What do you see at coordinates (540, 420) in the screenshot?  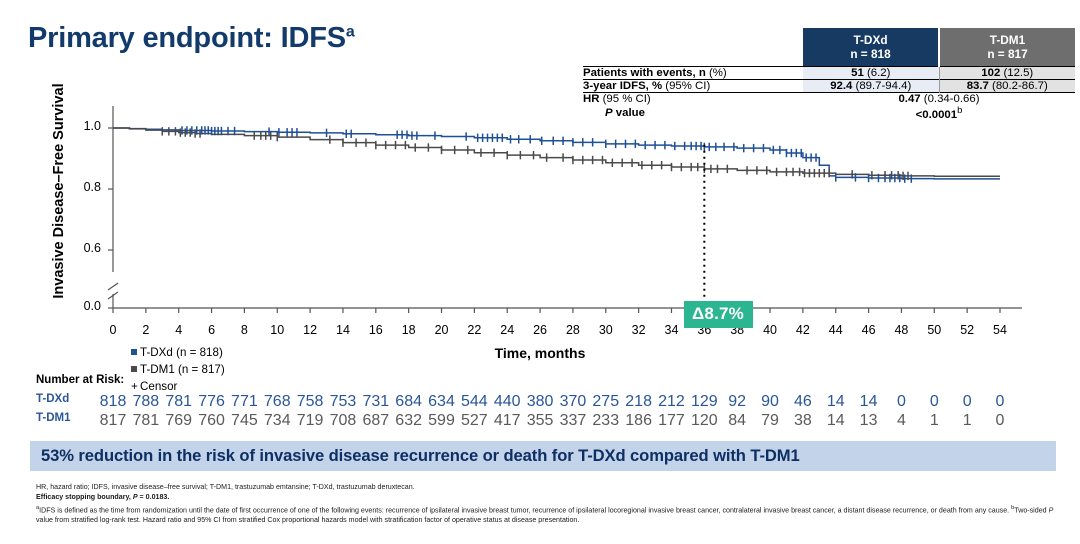 I see `number-at-risk-value: 355` at bounding box center [540, 420].